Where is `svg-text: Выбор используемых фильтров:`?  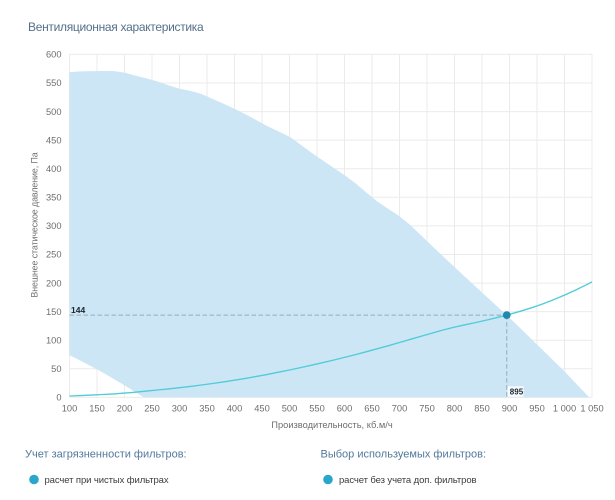
svg-text: Выбор используемых фильтров: is located at coordinates (404, 455).